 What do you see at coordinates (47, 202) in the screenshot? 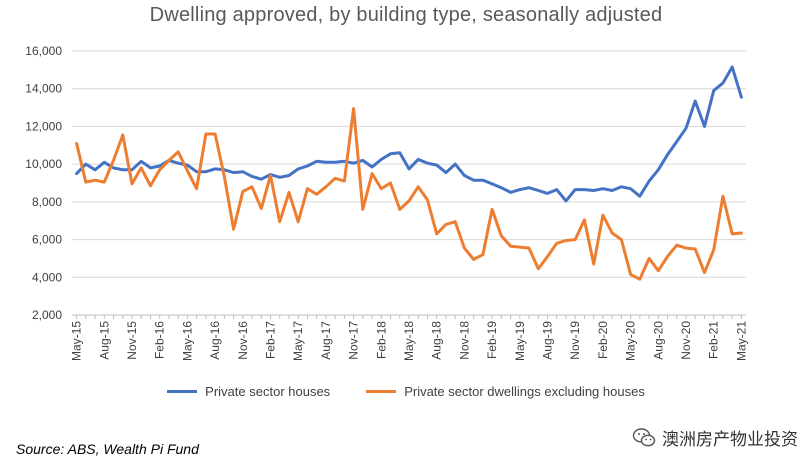
I see `y-tick-label: 8,000` at bounding box center [47, 202].